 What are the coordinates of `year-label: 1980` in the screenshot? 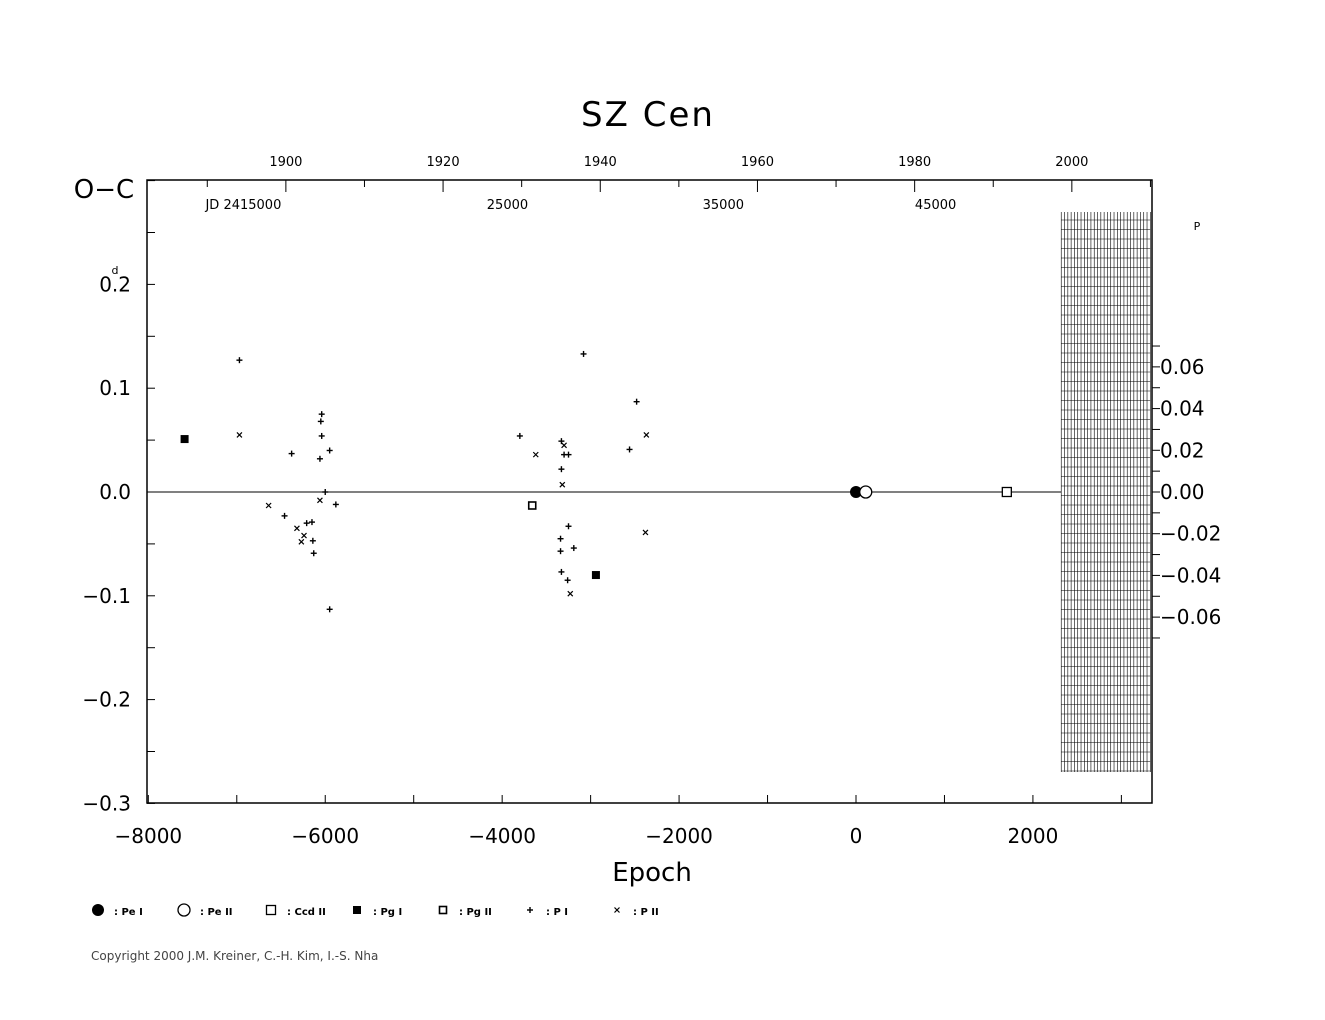 It's located at (914, 162).